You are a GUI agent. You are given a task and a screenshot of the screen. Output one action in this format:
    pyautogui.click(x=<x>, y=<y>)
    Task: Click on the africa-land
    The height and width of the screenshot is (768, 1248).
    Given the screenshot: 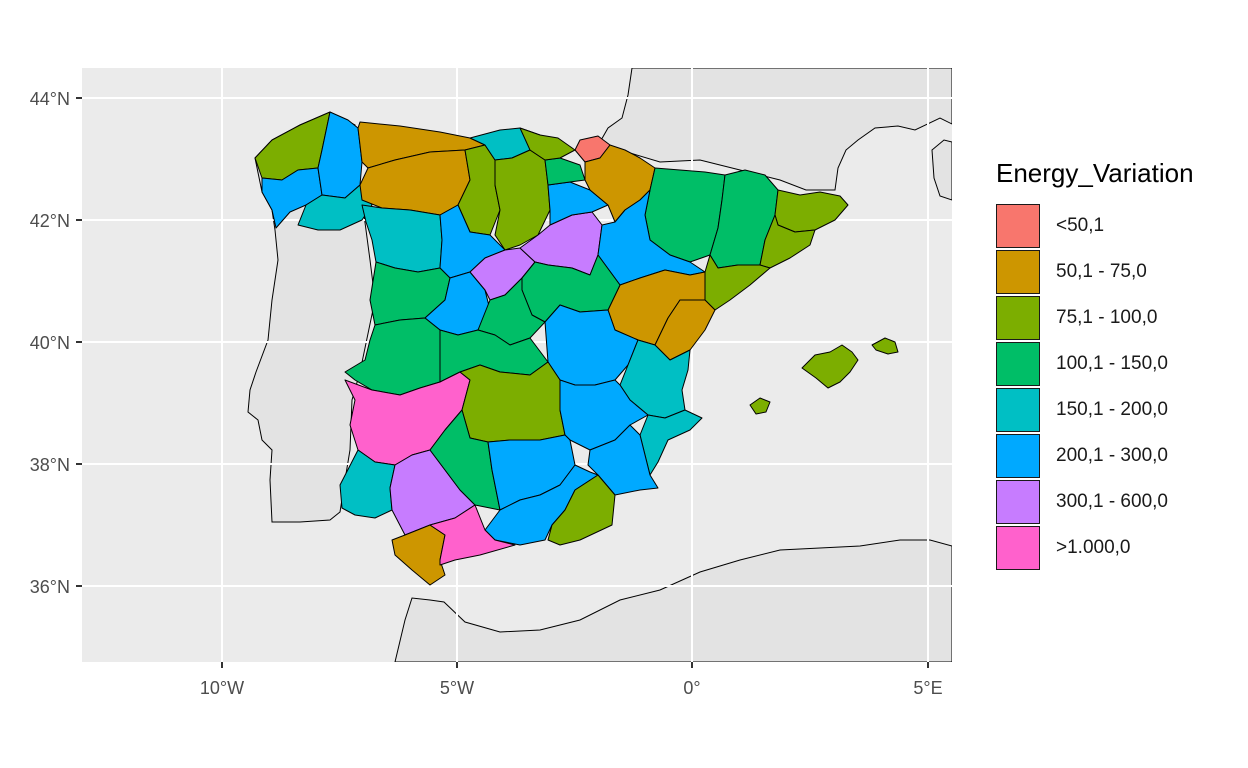 What is the action you would take?
    pyautogui.click(x=673, y=600)
    